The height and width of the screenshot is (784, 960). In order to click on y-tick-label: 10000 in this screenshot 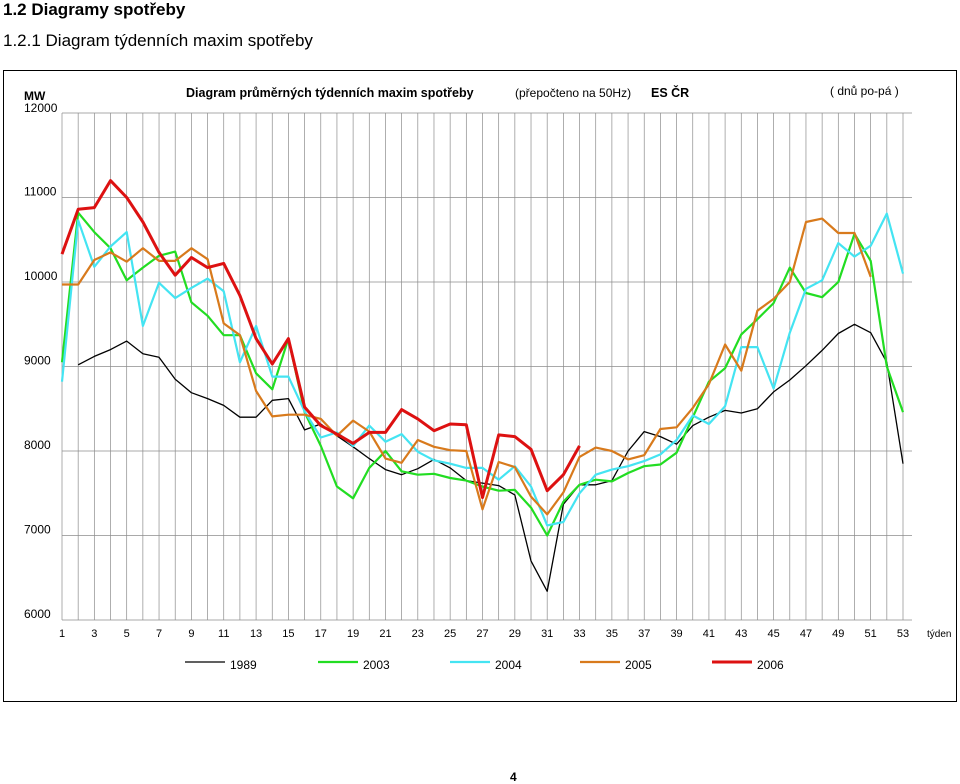, I will do `click(41, 276)`.